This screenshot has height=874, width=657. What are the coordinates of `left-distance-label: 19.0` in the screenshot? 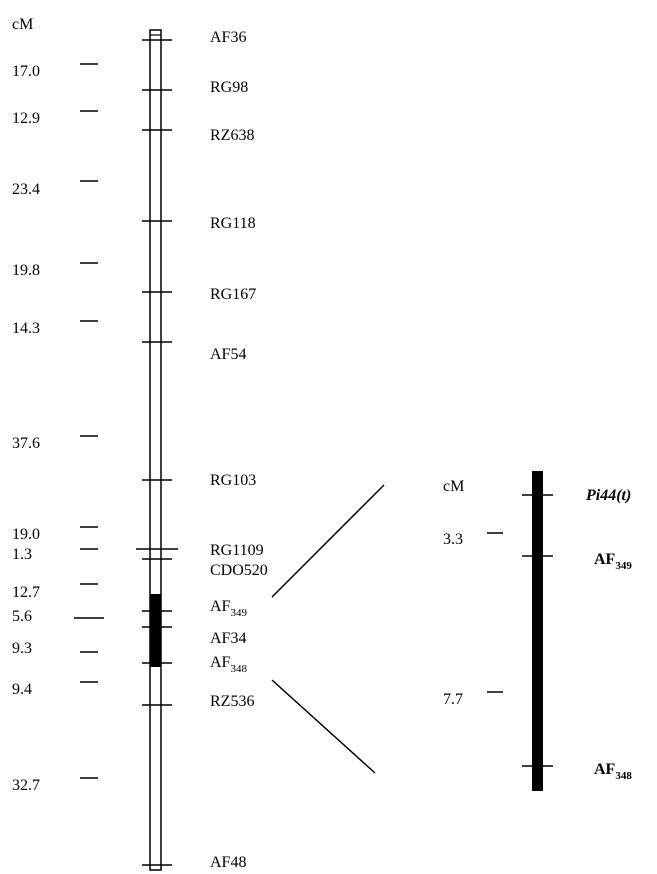 It's located at (26, 534).